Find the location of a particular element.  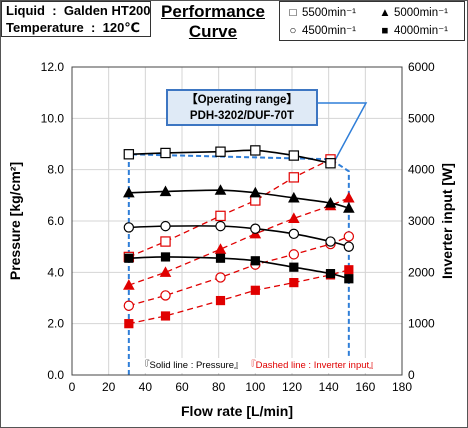

x-tick-label: 40 is located at coordinates (146, 387).